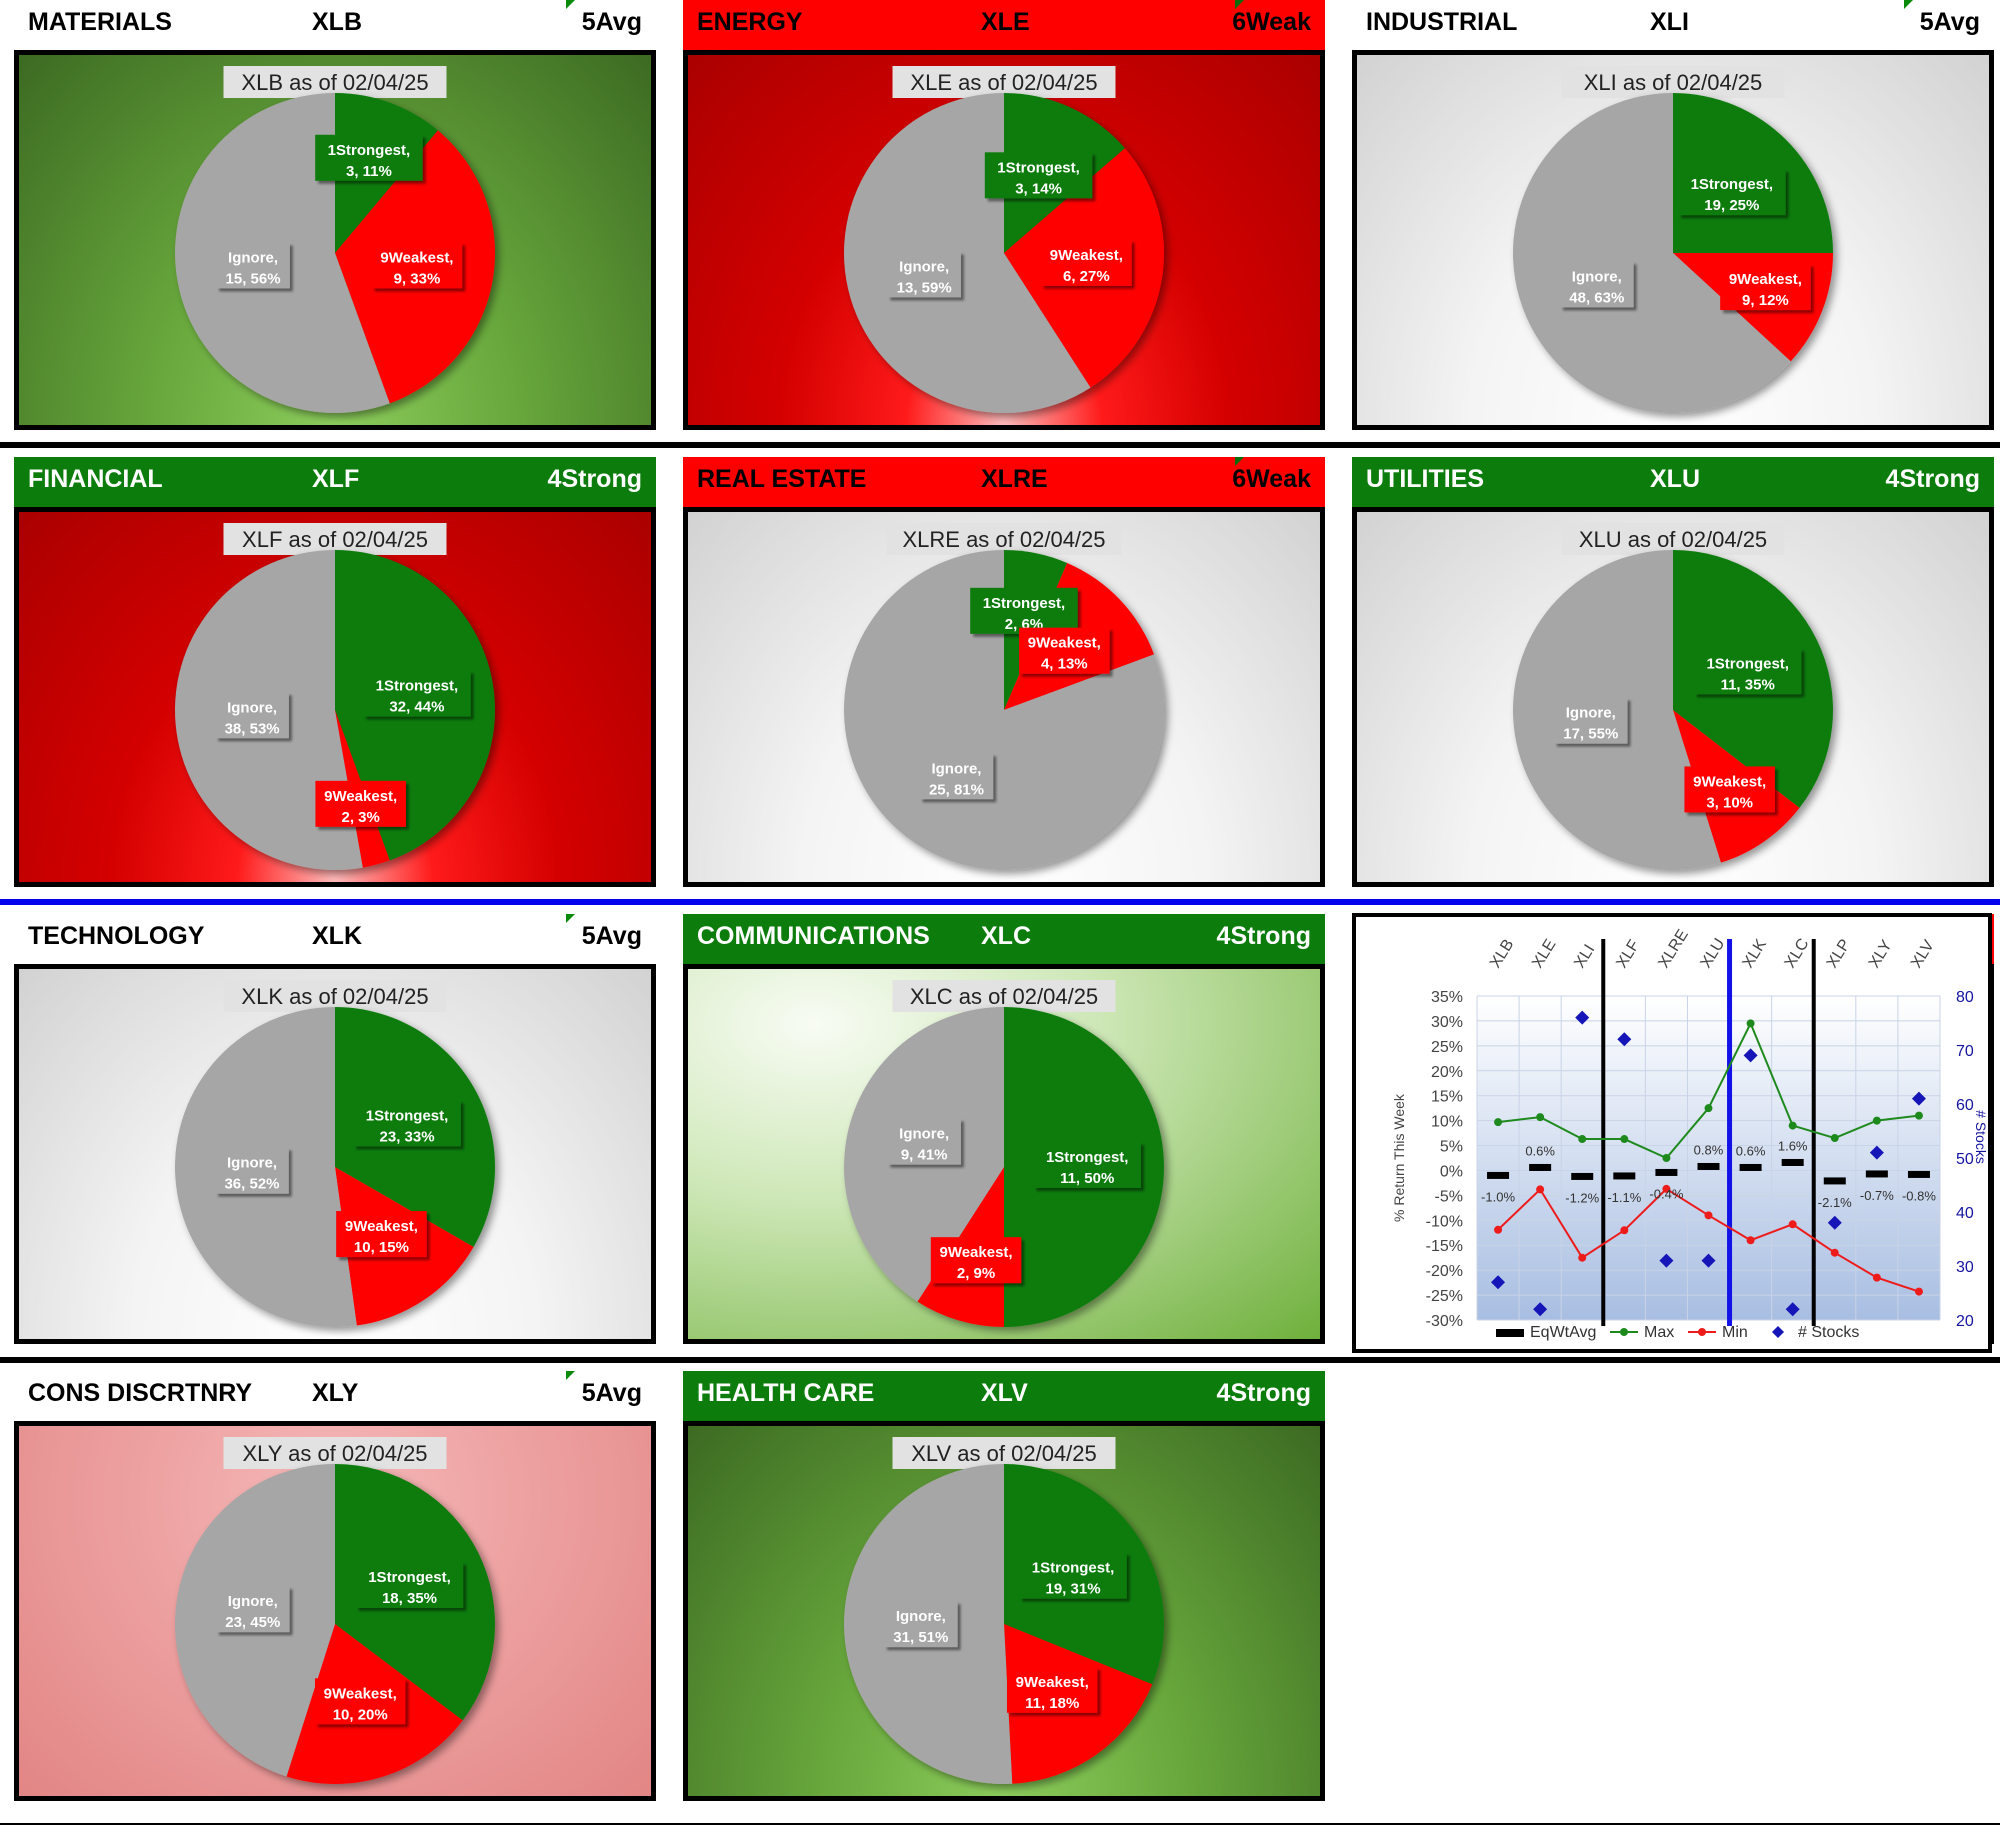 The height and width of the screenshot is (1827, 2000). Describe the element at coordinates (1004, 1397) in the screenshot. I see `sector-header: HEALTH CARE XLV 4Strong` at that location.